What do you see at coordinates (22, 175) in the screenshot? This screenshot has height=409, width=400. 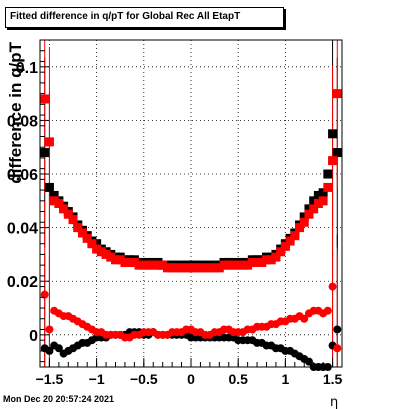 I see `y-tick-label: 0.06` at bounding box center [22, 175].